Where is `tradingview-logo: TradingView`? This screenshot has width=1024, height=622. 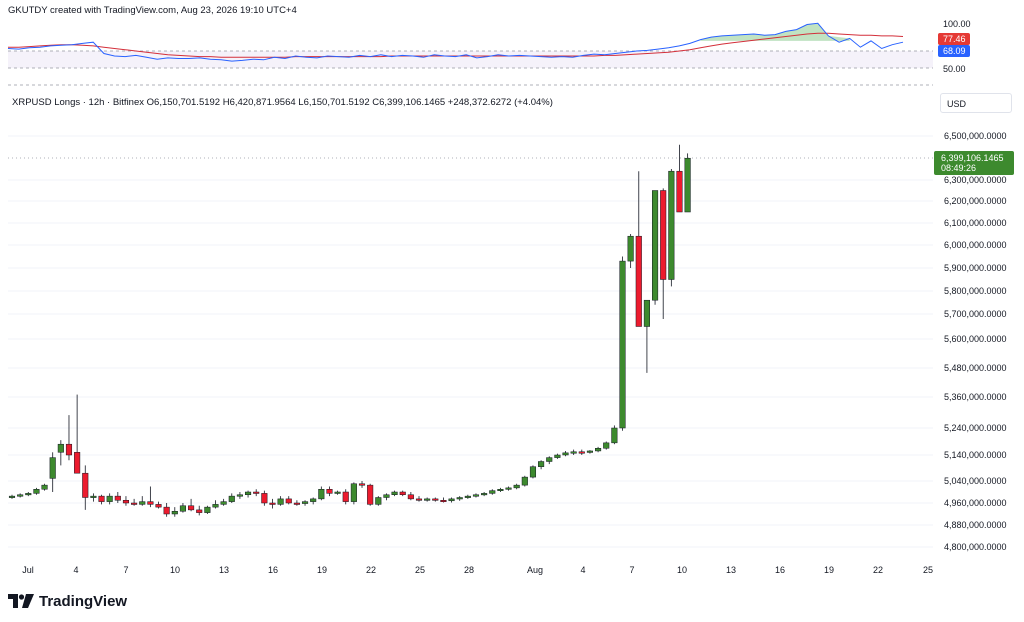
tradingview-logo: TradingView is located at coordinates (67, 601).